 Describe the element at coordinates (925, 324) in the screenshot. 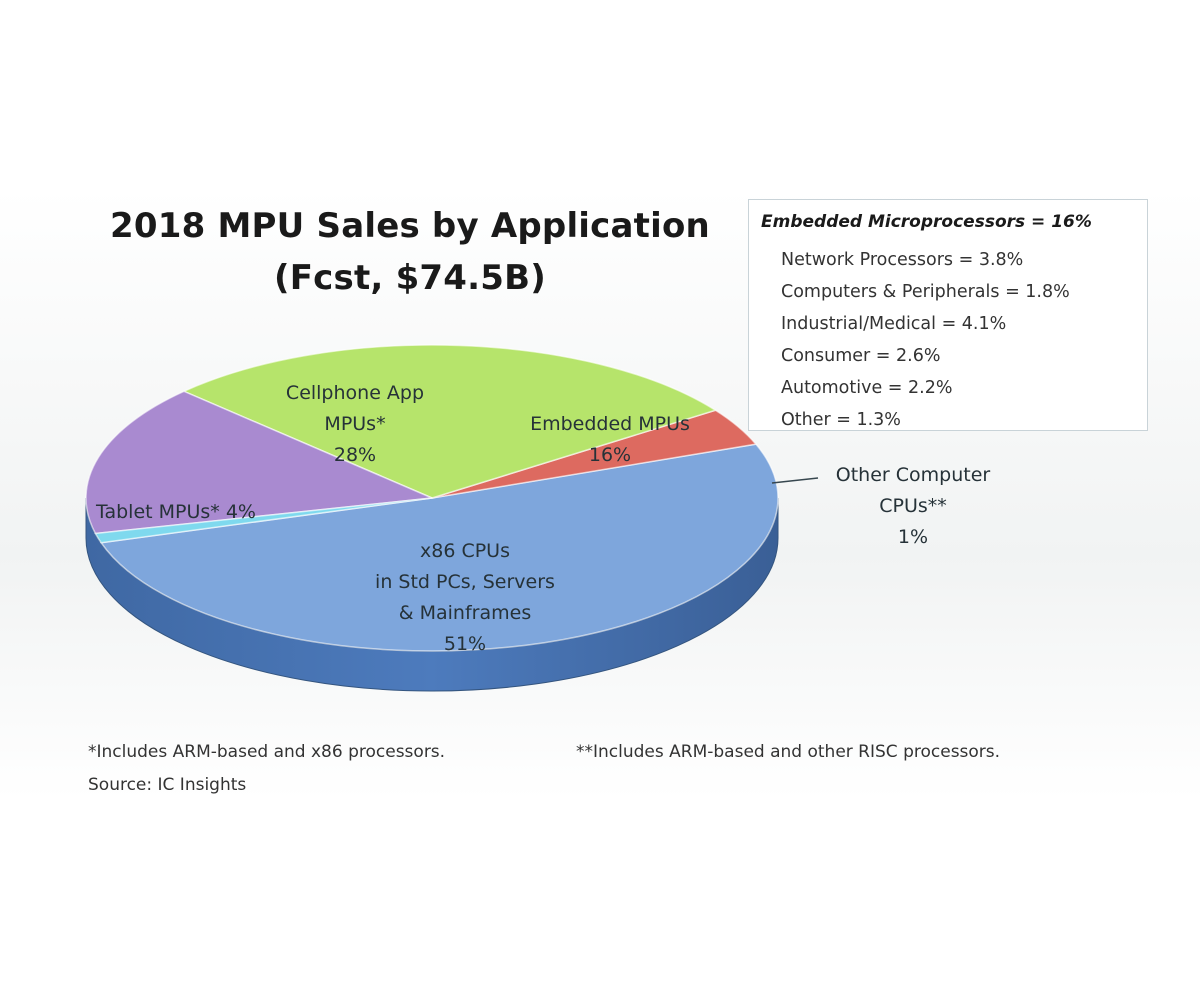

I see `list-item: Industrial/Medical = 4.1%` at that location.